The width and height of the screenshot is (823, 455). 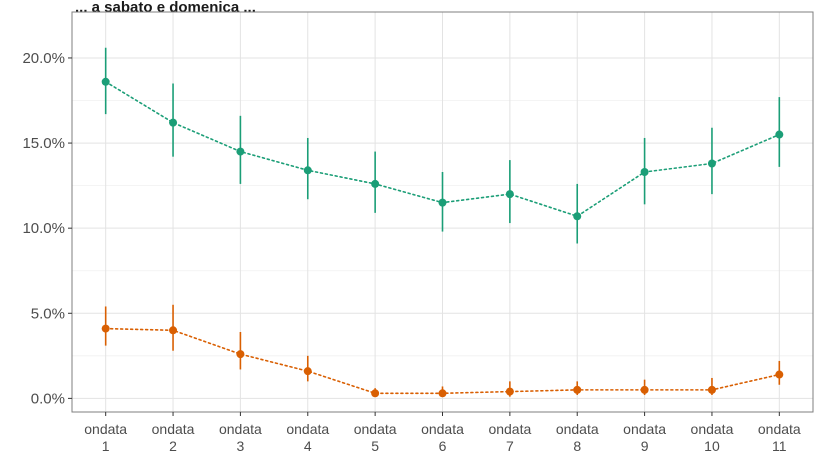 I want to click on y-tick-label: 10.0%, so click(x=43, y=228).